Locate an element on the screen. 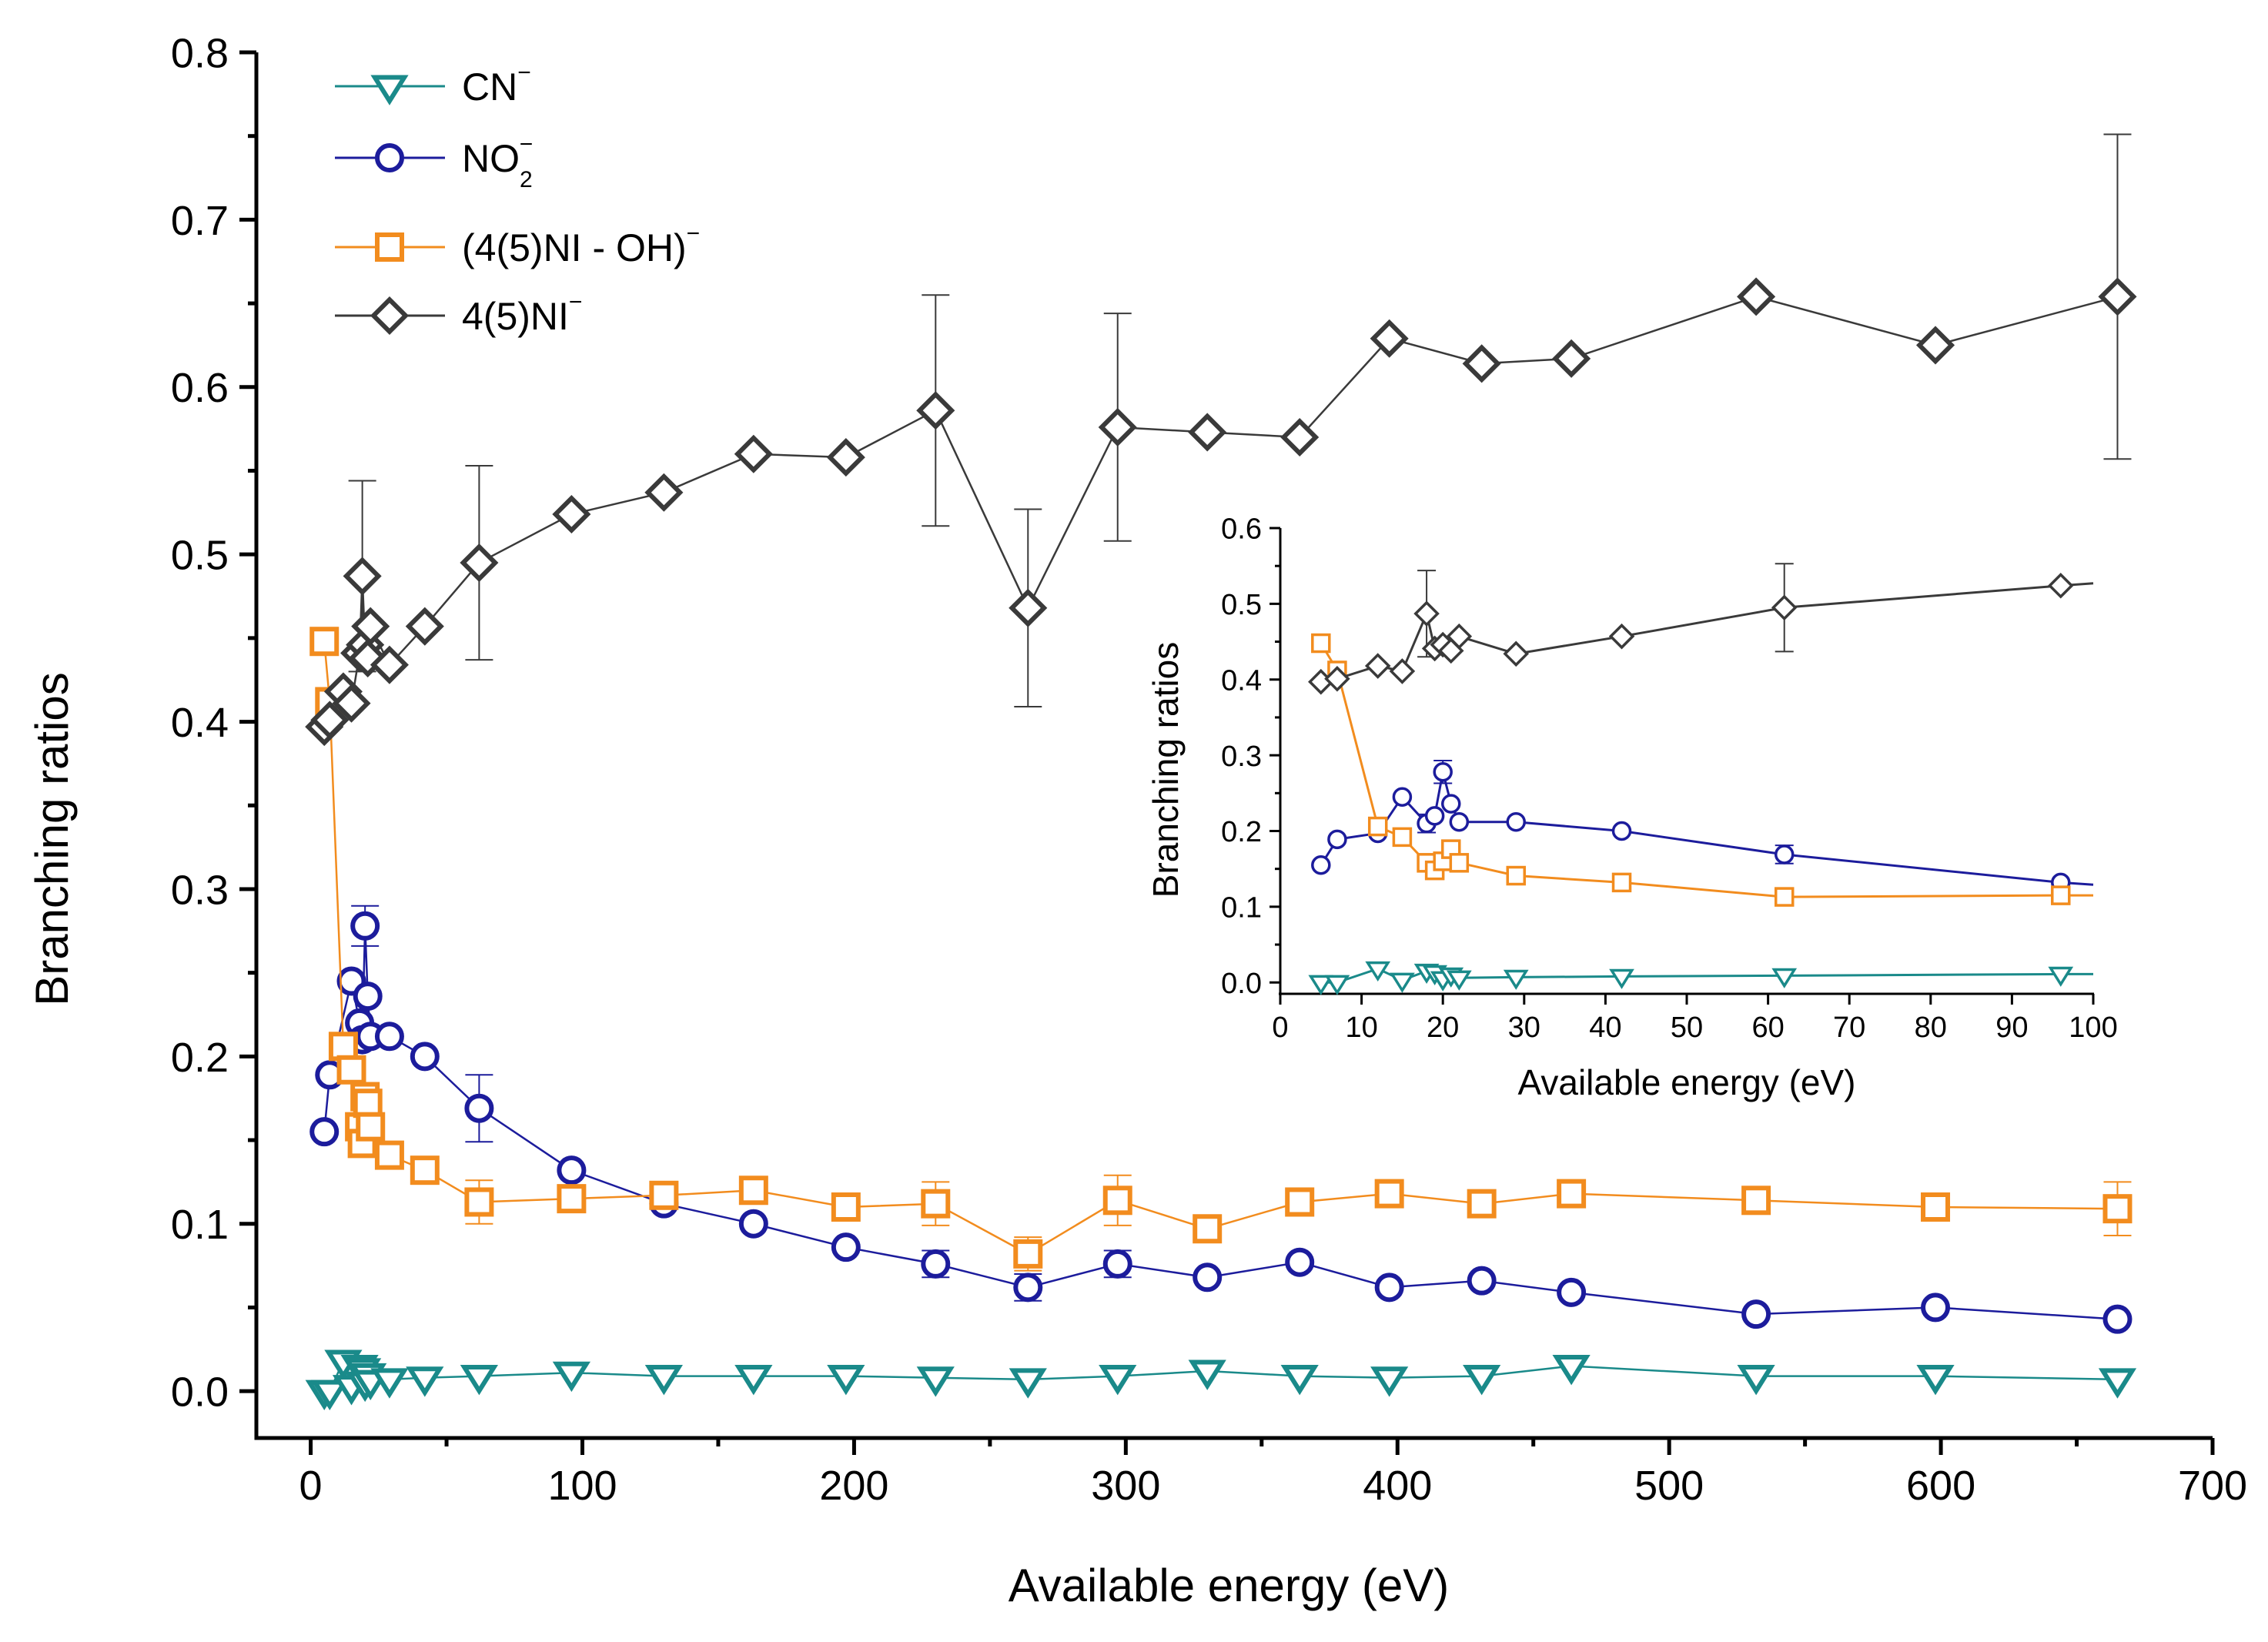 This screenshot has width=2268, height=1642. legend-label-base: CN is located at coordinates (489, 87).